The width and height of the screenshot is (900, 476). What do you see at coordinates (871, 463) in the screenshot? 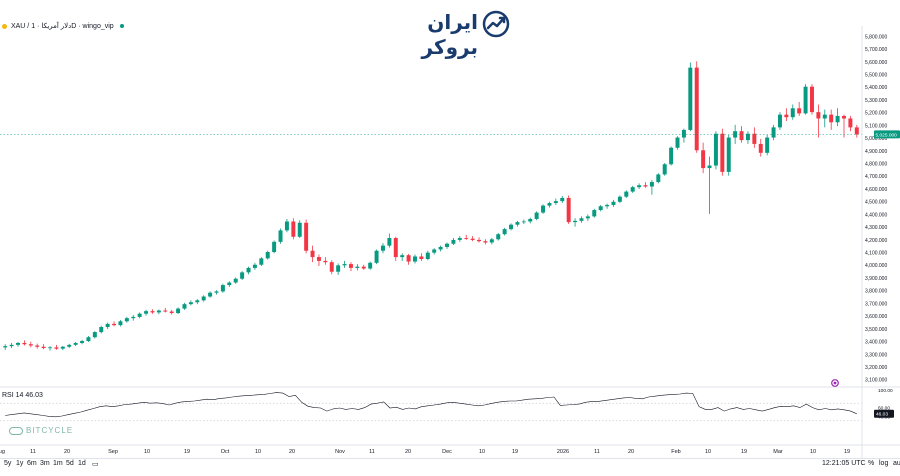
I see `percent-toggle: %` at bounding box center [871, 463].